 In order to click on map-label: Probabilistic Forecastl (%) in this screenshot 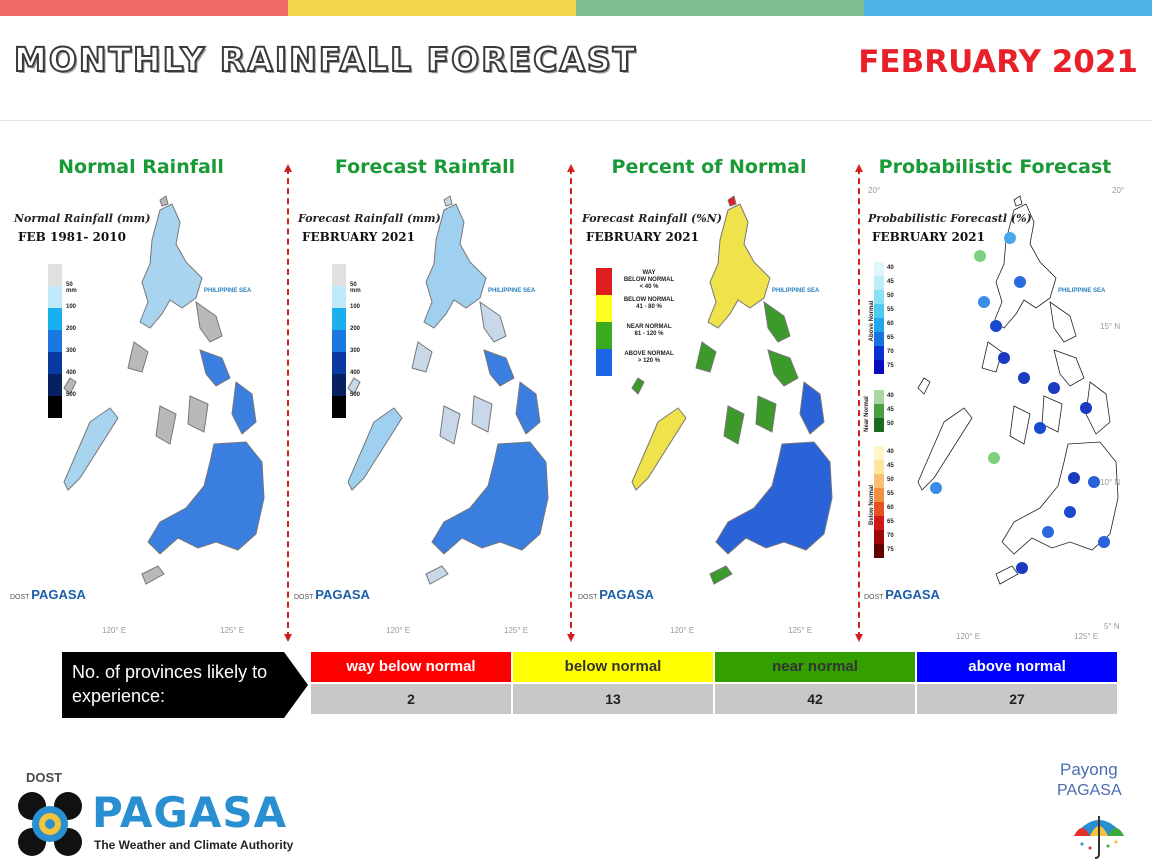, I will do `click(950, 218)`.